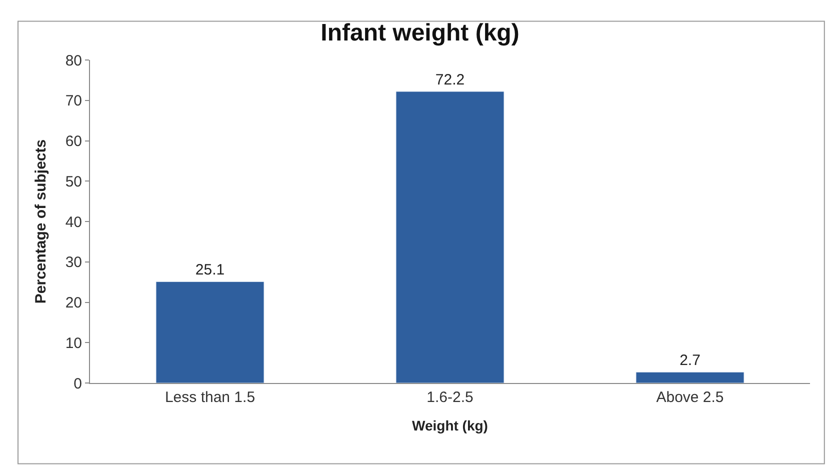 This screenshot has width=840, height=473. Describe the element at coordinates (78, 383) in the screenshot. I see `y-tick-label: 0` at that location.